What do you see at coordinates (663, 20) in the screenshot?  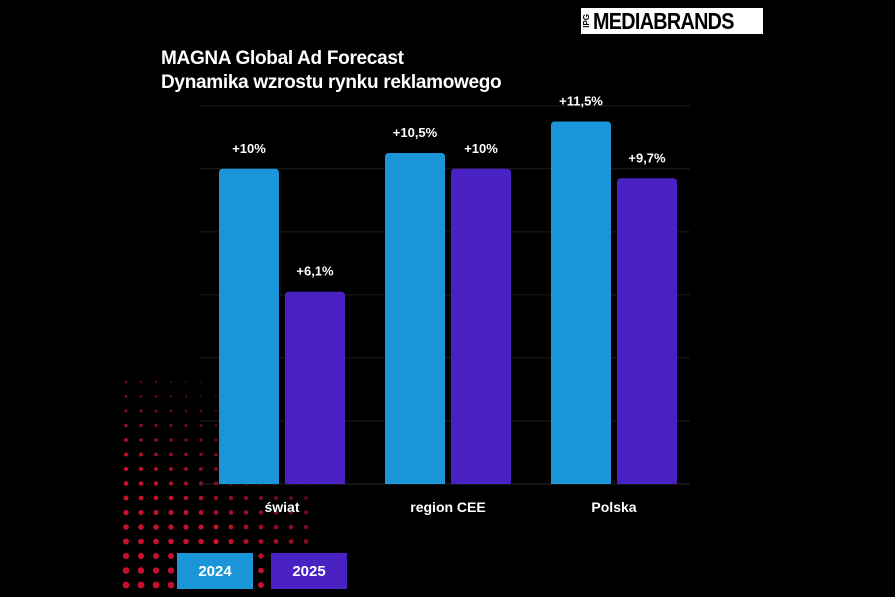 I see `logo-text: MEDIABRANDS` at bounding box center [663, 20].